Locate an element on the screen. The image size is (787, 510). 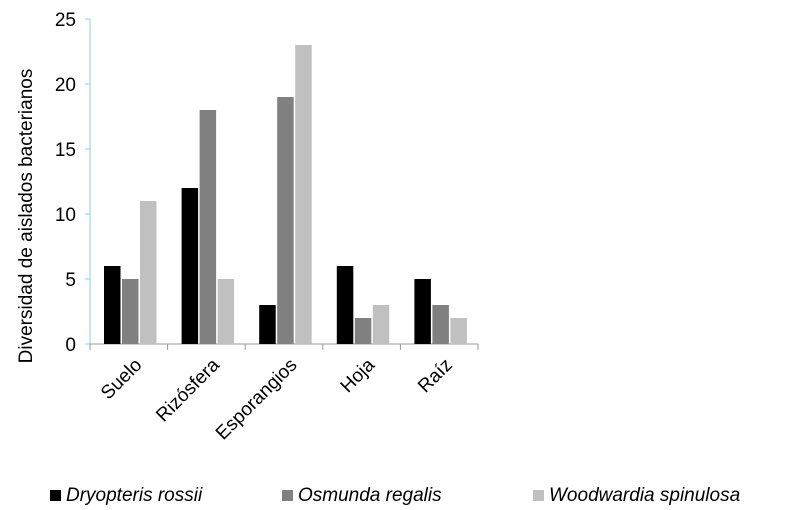
legend-label: Osmunda regalis is located at coordinates (370, 495).